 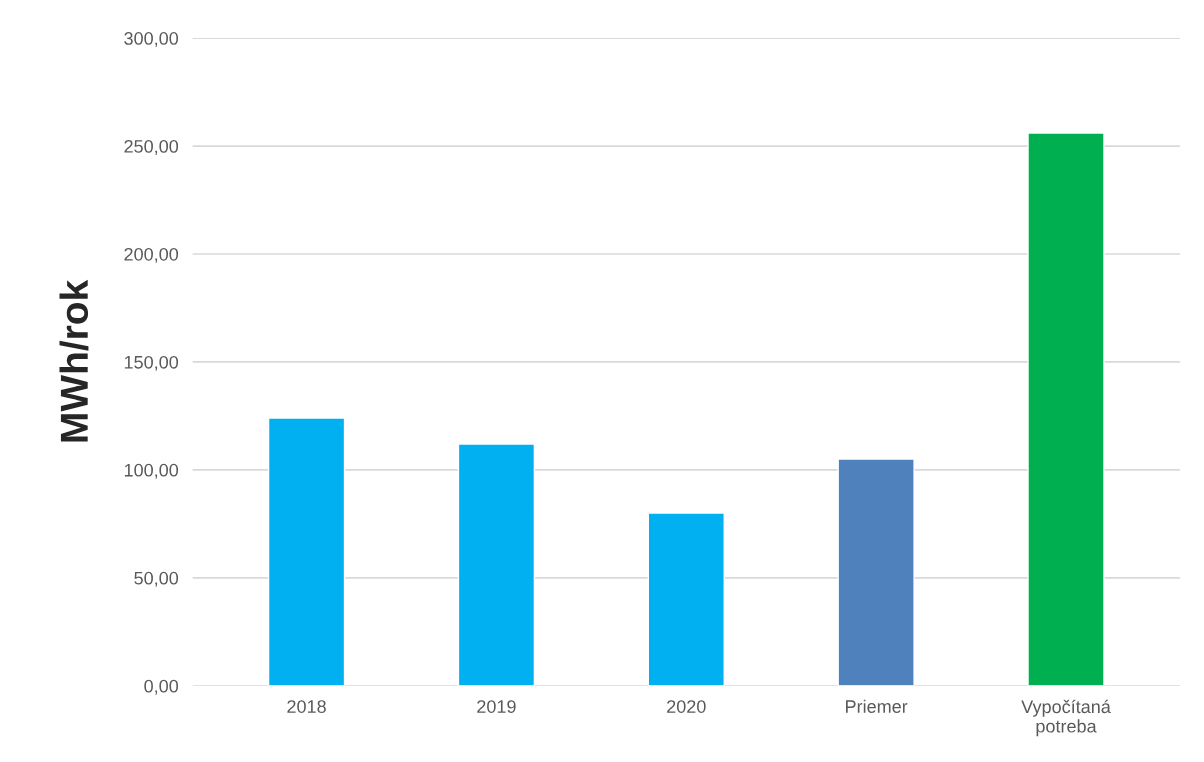 I want to click on y-tick-label: 250,00, so click(x=151, y=147).